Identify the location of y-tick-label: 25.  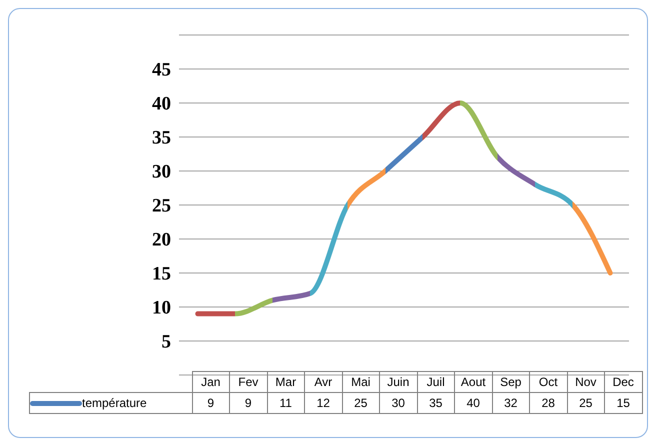
(161, 206).